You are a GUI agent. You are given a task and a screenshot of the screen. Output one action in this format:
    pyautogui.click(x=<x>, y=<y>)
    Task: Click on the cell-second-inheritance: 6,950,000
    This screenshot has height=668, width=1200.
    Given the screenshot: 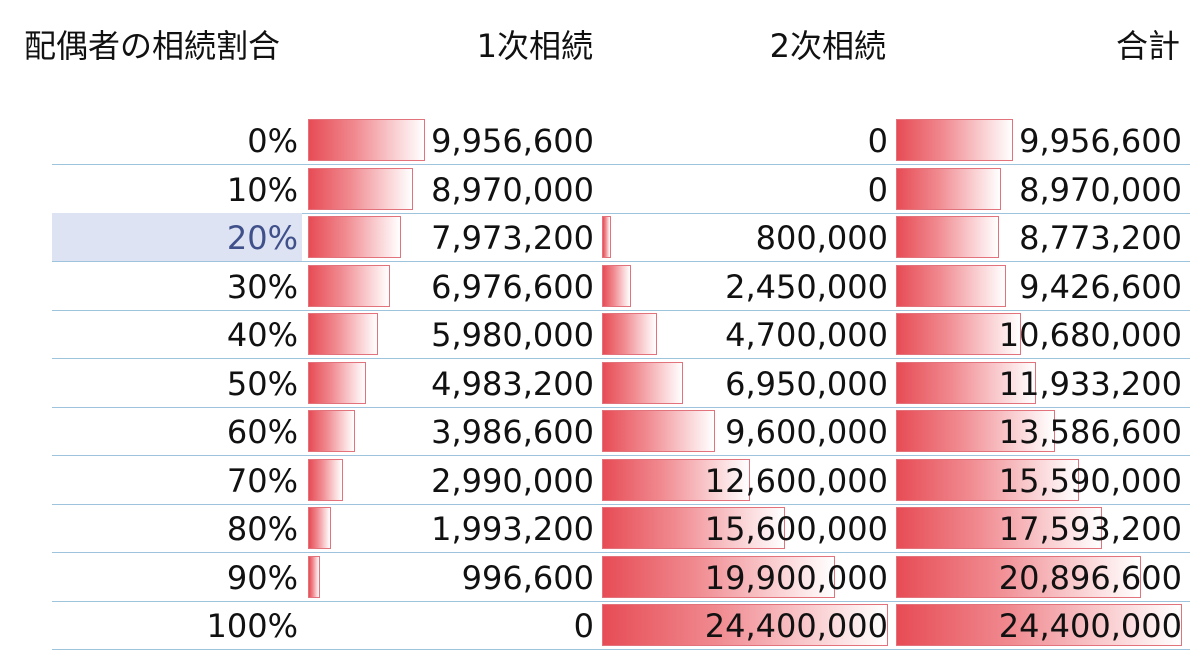 What is the action you would take?
    pyautogui.click(x=746, y=383)
    